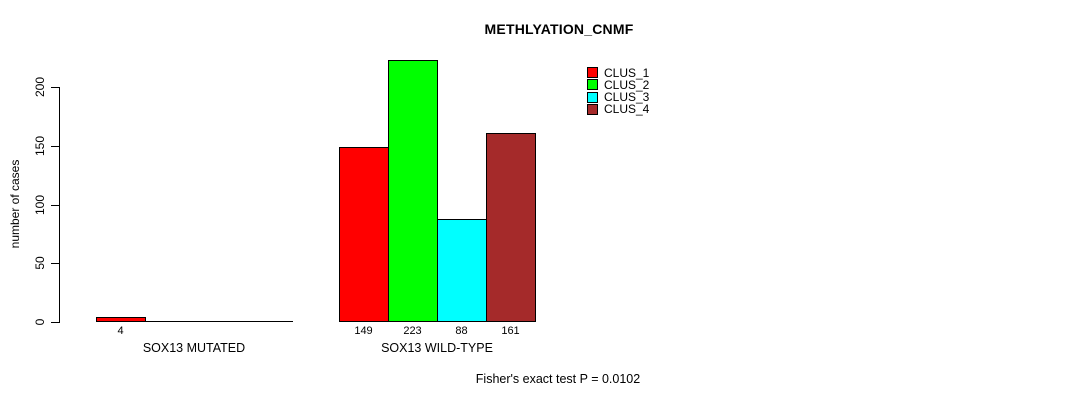 The image size is (1090, 400). I want to click on y-axis-tick-label: 100, so click(40, 205).